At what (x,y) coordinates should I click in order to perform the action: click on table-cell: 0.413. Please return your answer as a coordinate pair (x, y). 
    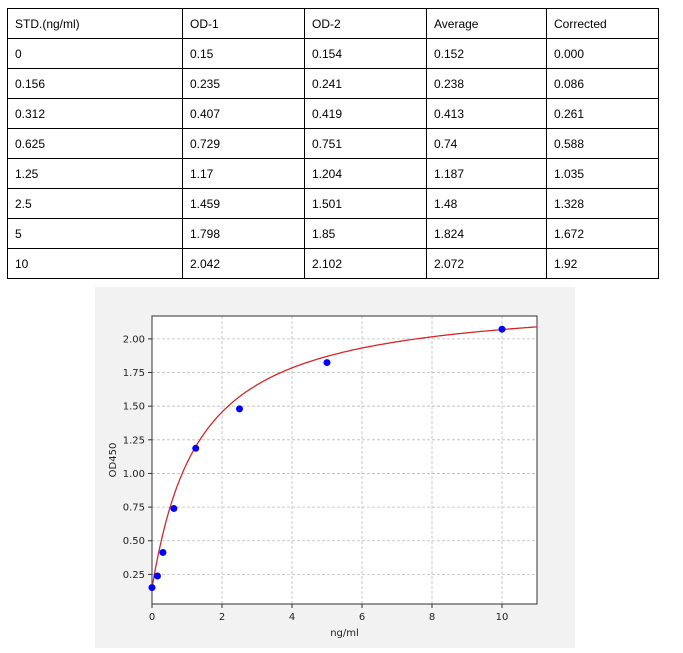
    Looking at the image, I should click on (486, 113).